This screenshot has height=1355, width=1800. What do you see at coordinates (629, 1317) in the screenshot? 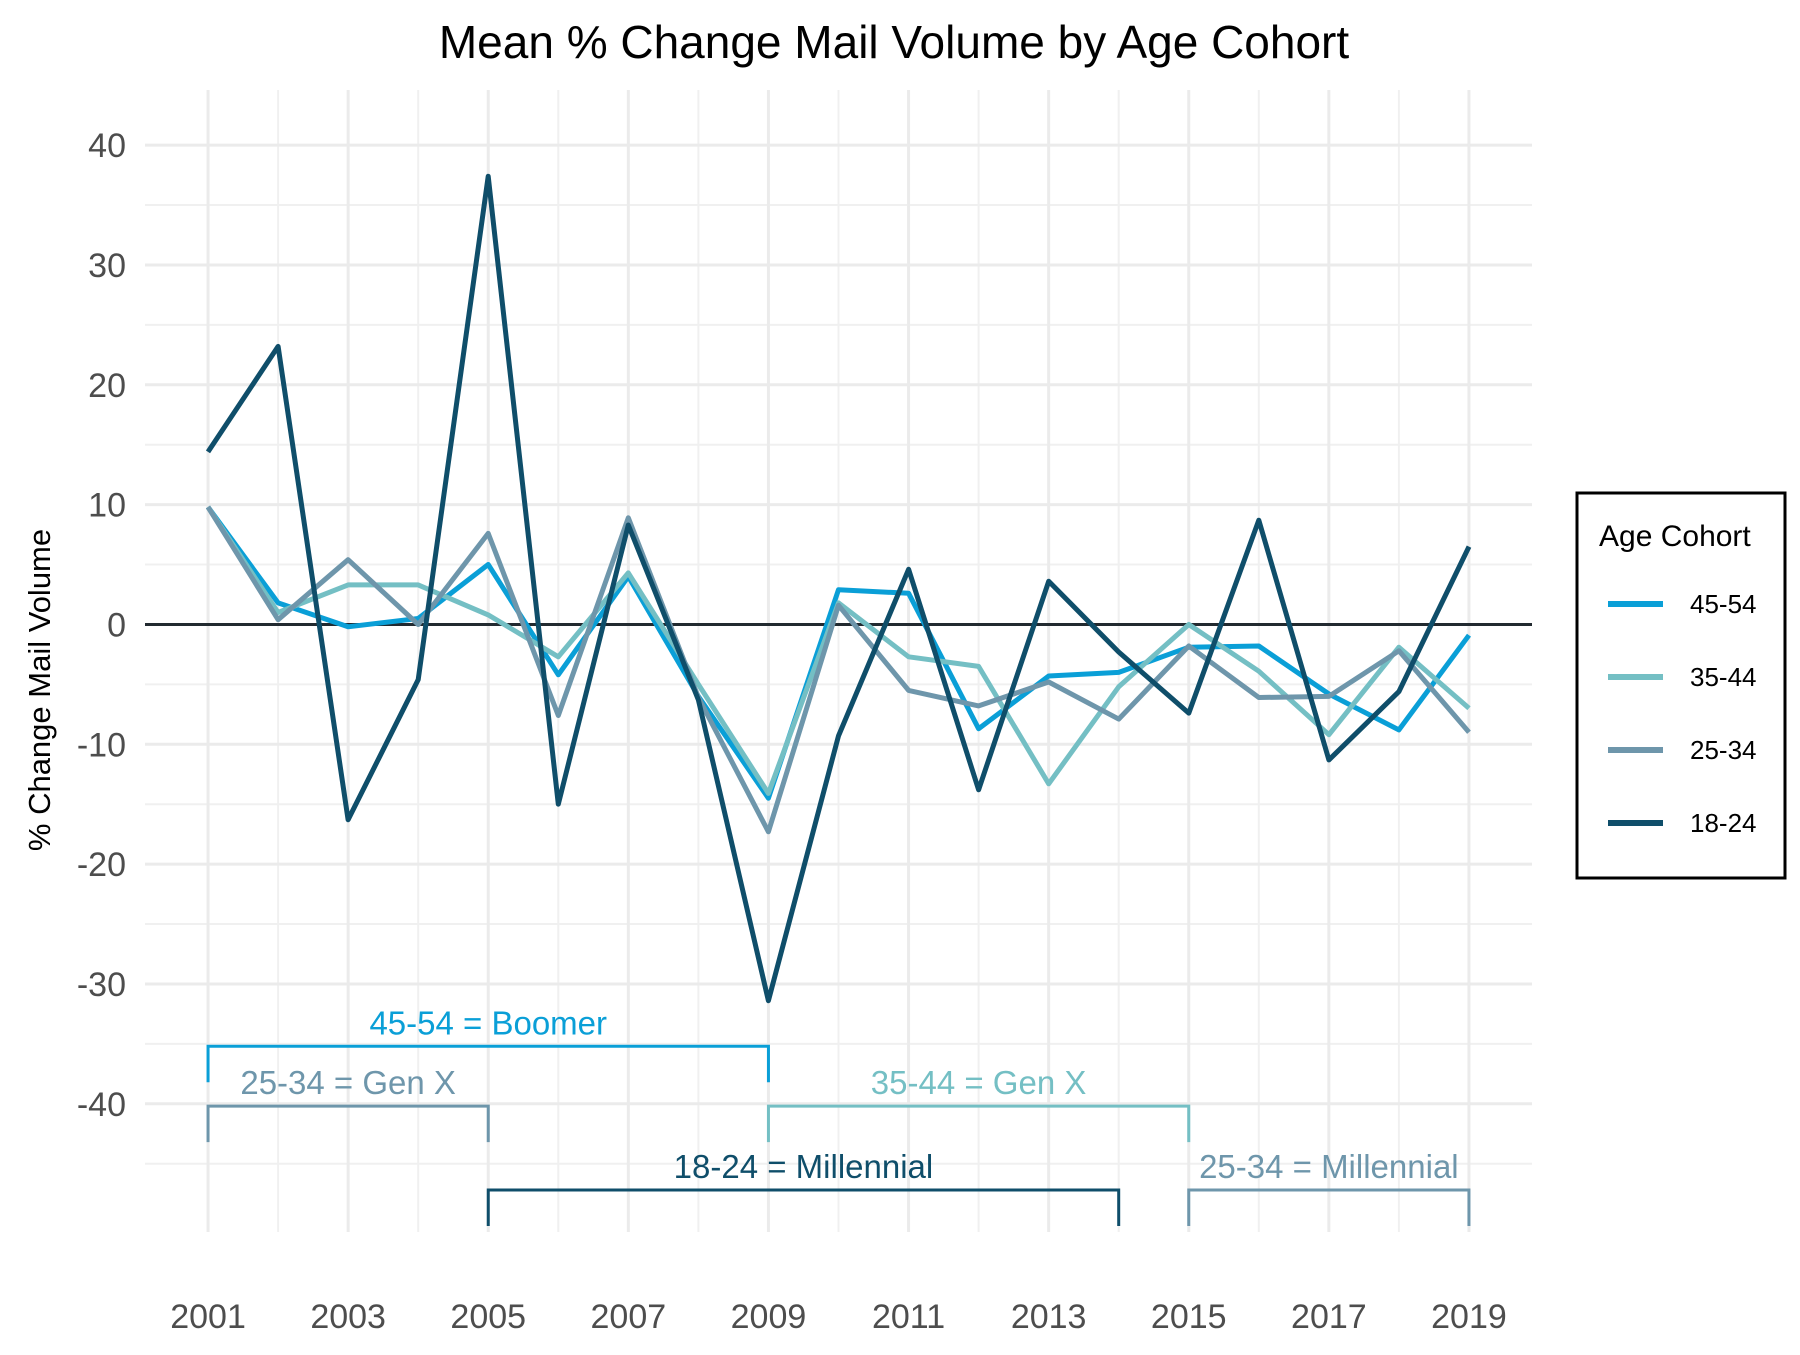
I see `x-tick-label: 2007` at bounding box center [629, 1317].